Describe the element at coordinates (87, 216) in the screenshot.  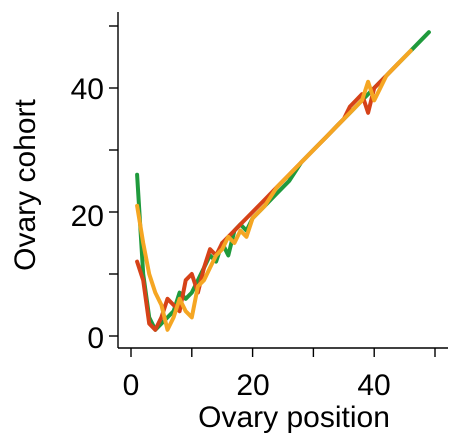
I see `y-tick-label-20: 20` at that location.